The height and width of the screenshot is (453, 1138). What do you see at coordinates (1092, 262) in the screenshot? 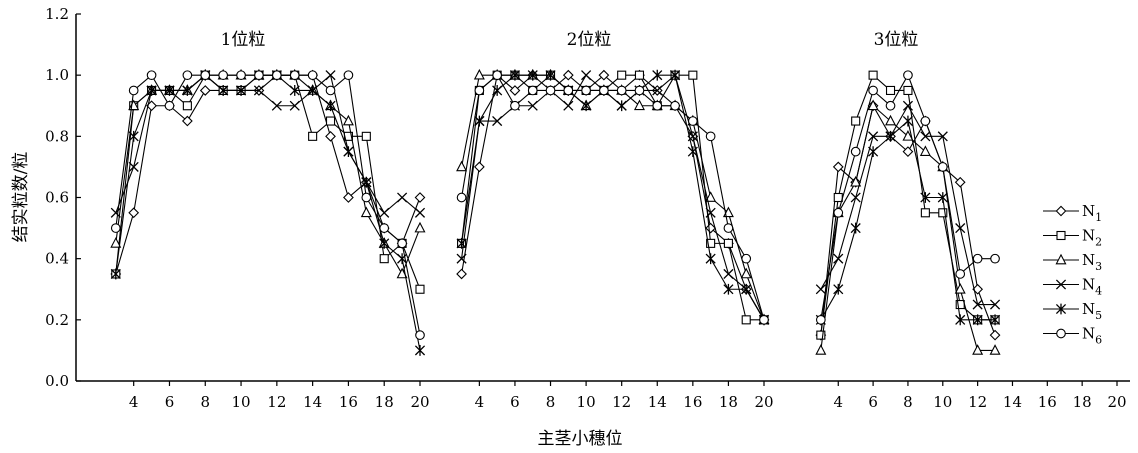
I see `legend-label: N3` at bounding box center [1092, 262].